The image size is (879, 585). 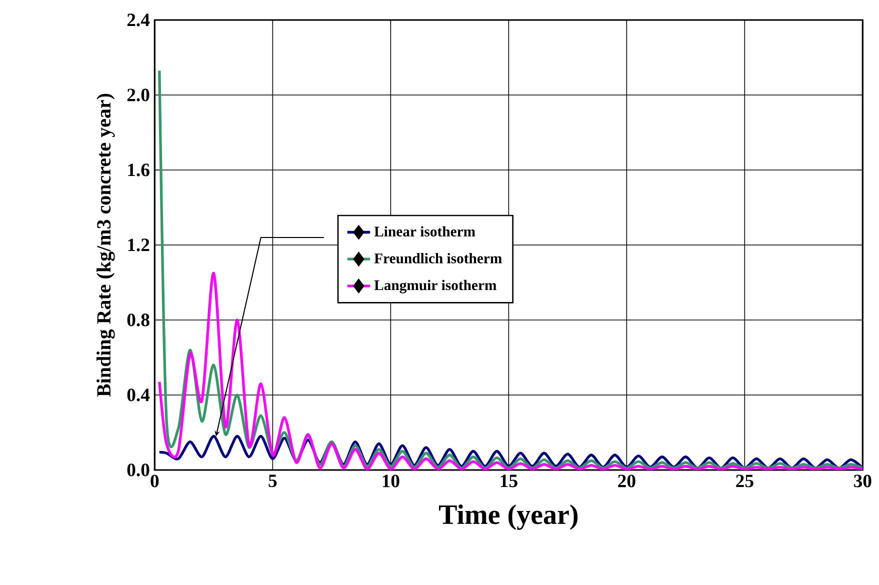 I want to click on y-tick-label: 1.2, so click(x=139, y=245).